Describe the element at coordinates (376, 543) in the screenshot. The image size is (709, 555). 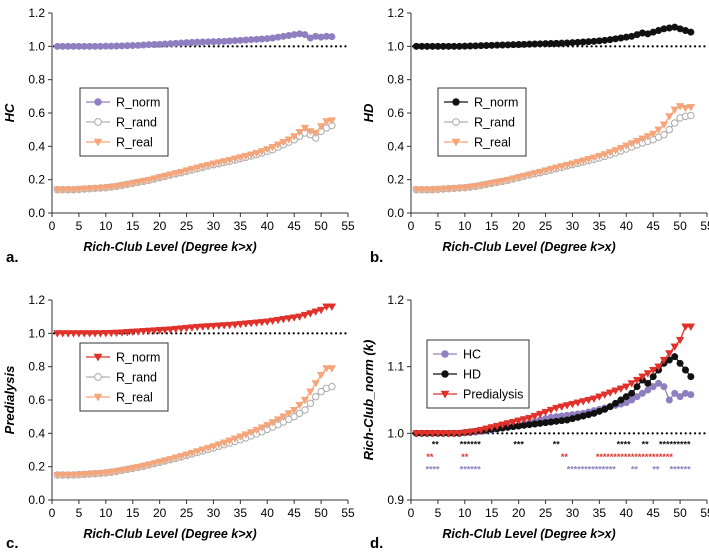
I see `panel-label: d.` at that location.